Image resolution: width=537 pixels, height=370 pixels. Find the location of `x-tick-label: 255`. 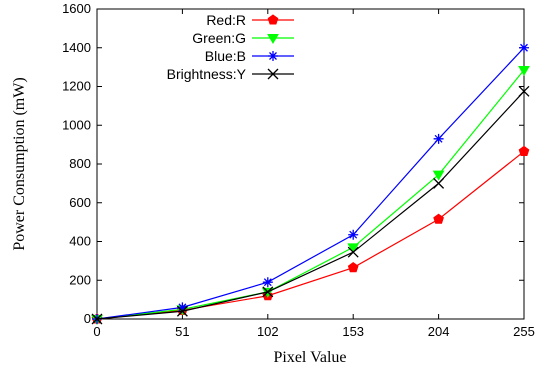

x-tick-label: 255 is located at coordinates (524, 331).